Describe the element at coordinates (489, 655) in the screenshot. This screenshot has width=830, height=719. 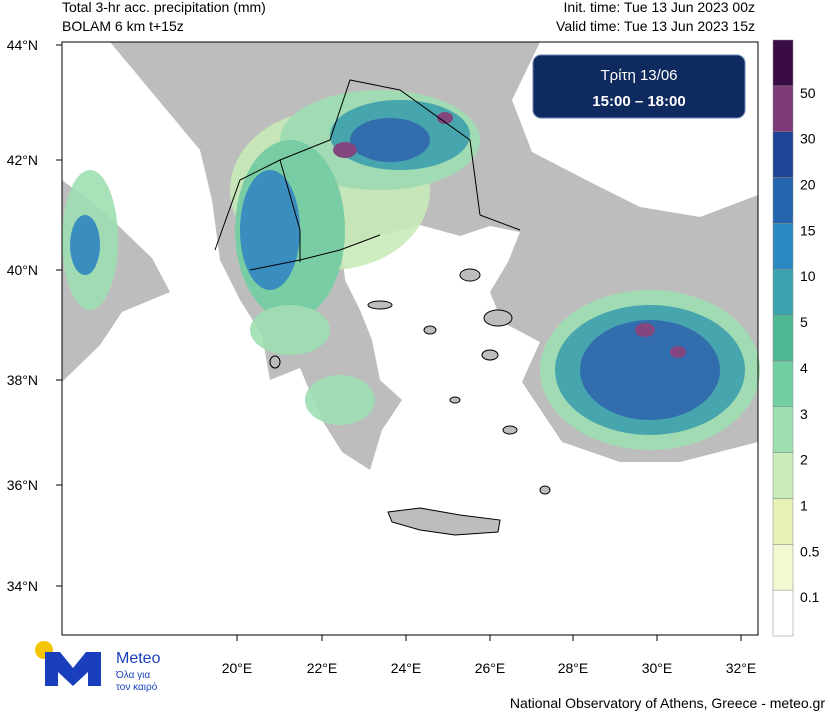
I see `lon-axis: 20°E 22°E 24°E 26°E 28°E 30°E 32°E` at that location.